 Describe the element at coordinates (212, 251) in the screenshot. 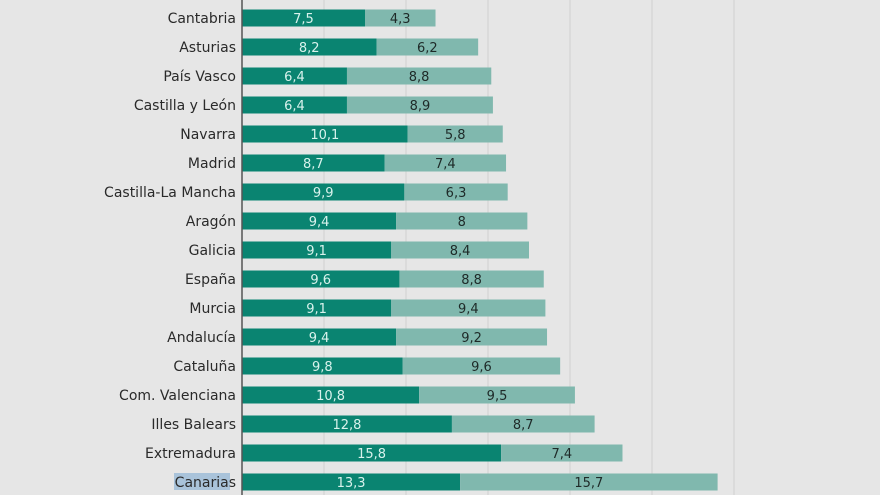

I see `category-label: Galicia` at that location.